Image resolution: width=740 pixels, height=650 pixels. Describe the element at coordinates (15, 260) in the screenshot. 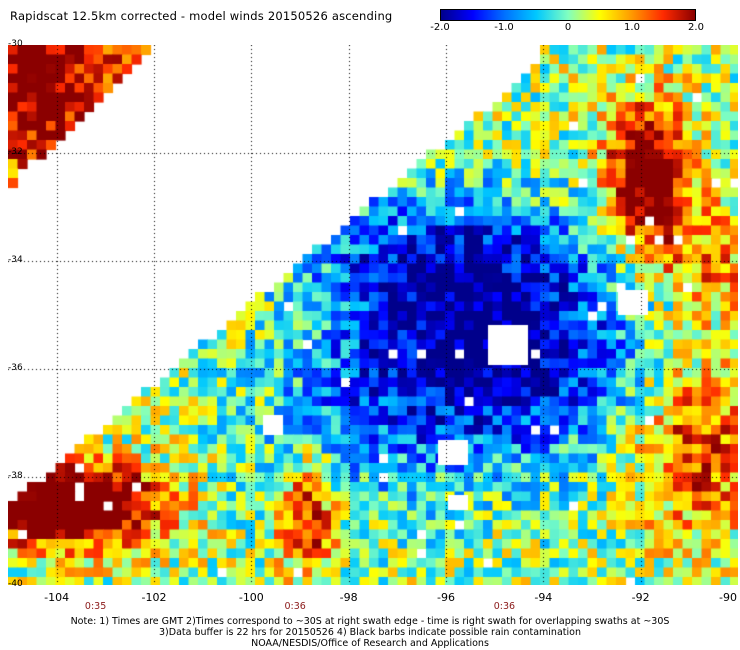

I see `latitude-tick-label: -34` at that location.